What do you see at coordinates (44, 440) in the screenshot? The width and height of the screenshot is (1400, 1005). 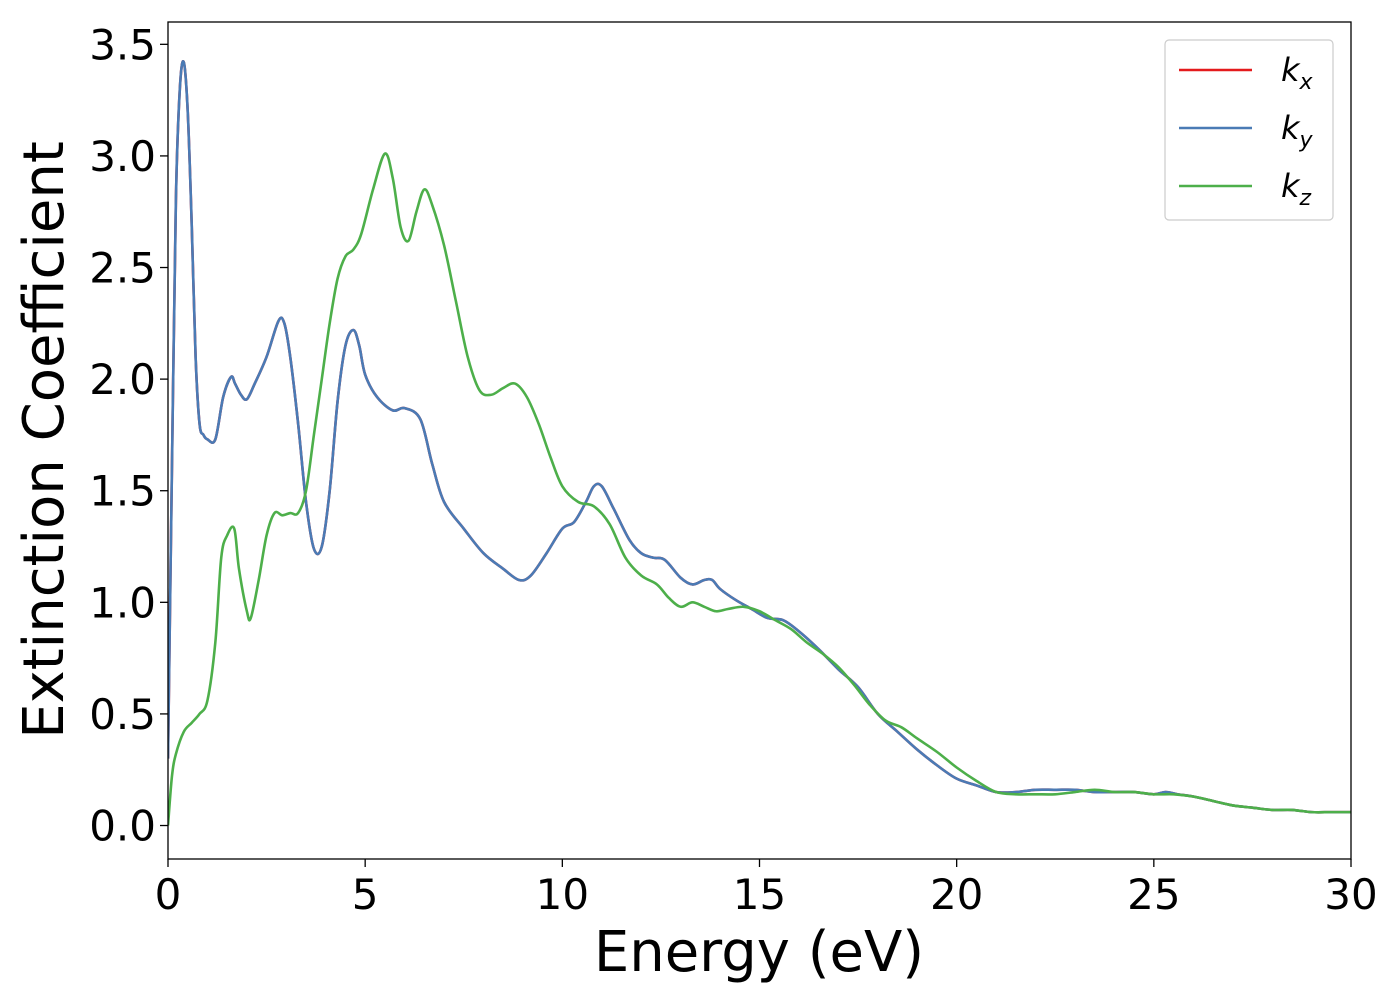 I see `y-axis-title: Extinction Coefficient` at bounding box center [44, 440].